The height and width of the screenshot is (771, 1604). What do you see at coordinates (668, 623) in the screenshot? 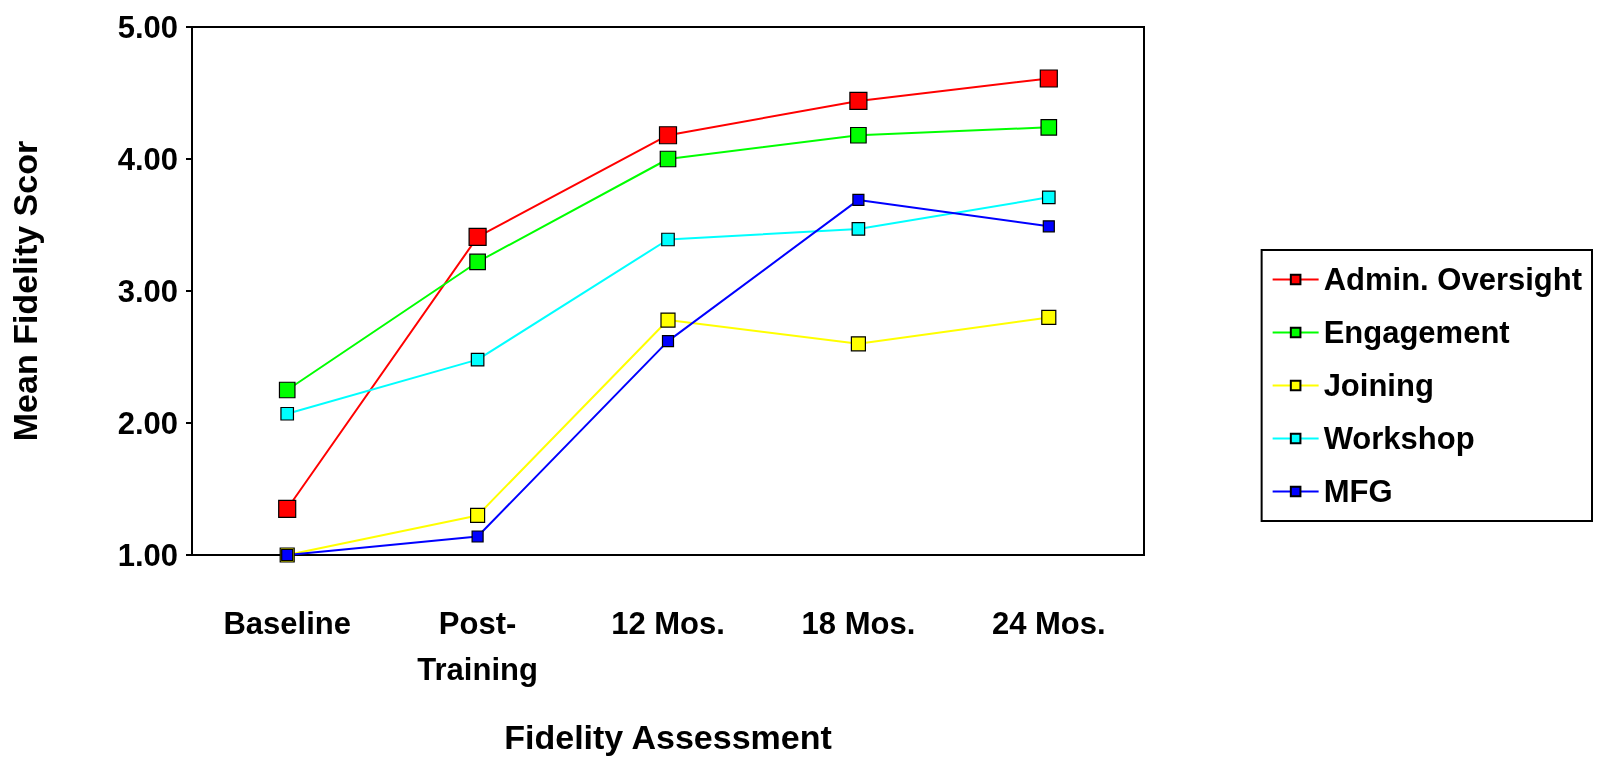
I see `x-tick-label: 12 Mos.` at bounding box center [668, 623].